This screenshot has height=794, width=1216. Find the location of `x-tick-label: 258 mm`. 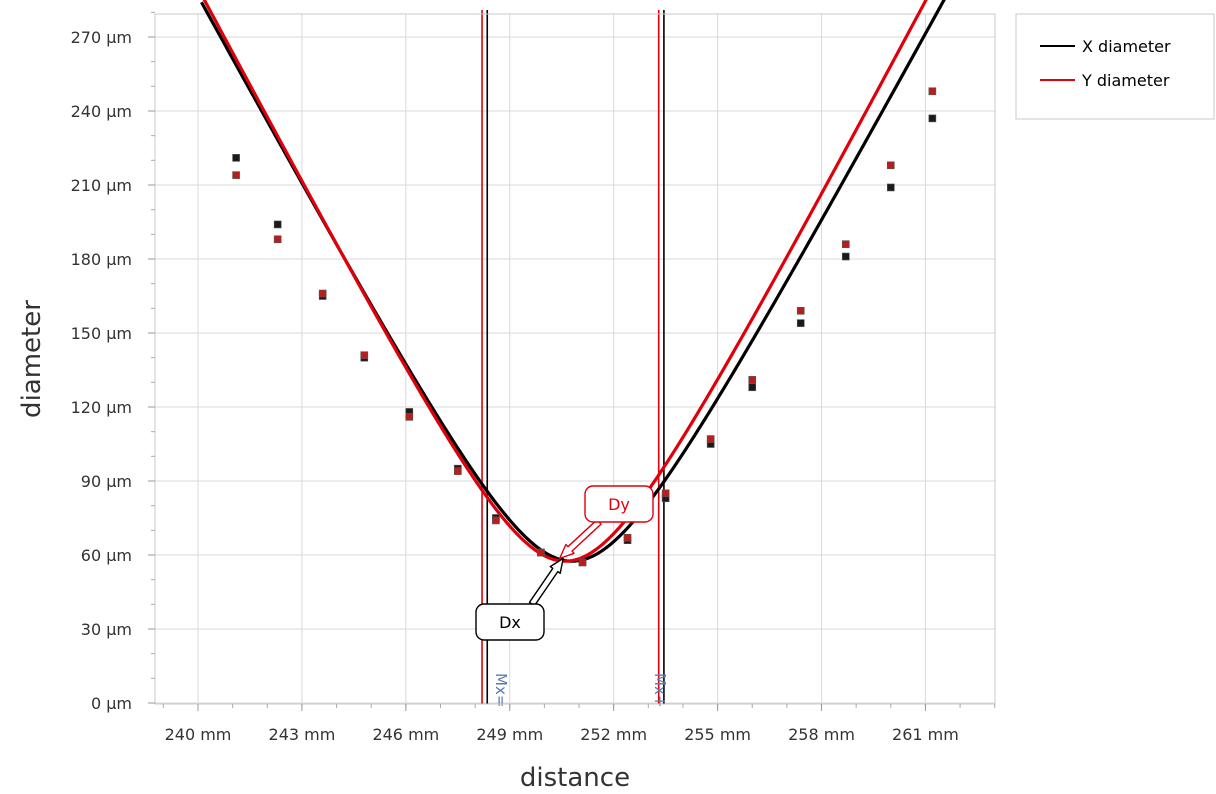

x-tick-label: 258 mm is located at coordinates (821, 734).